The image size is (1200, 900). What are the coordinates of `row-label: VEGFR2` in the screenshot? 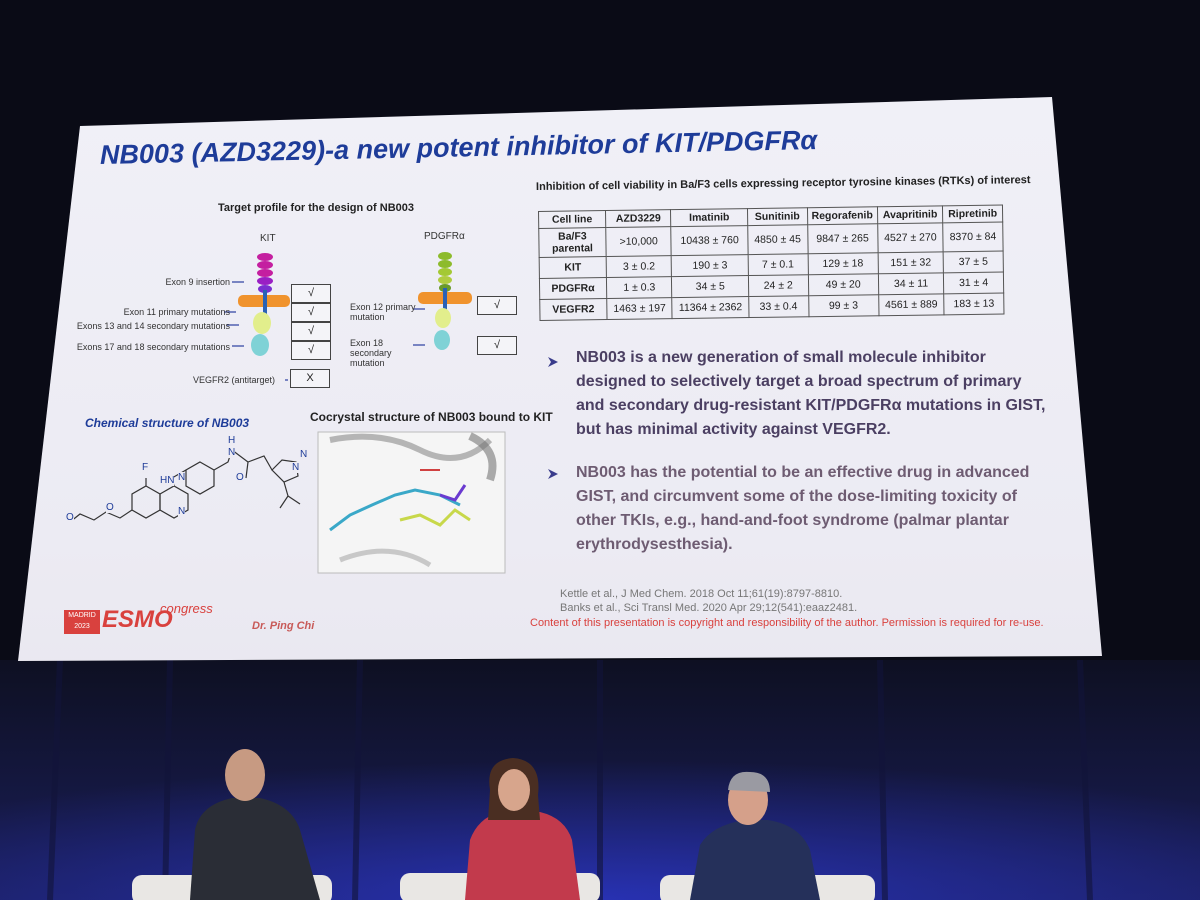 It's located at (573, 309).